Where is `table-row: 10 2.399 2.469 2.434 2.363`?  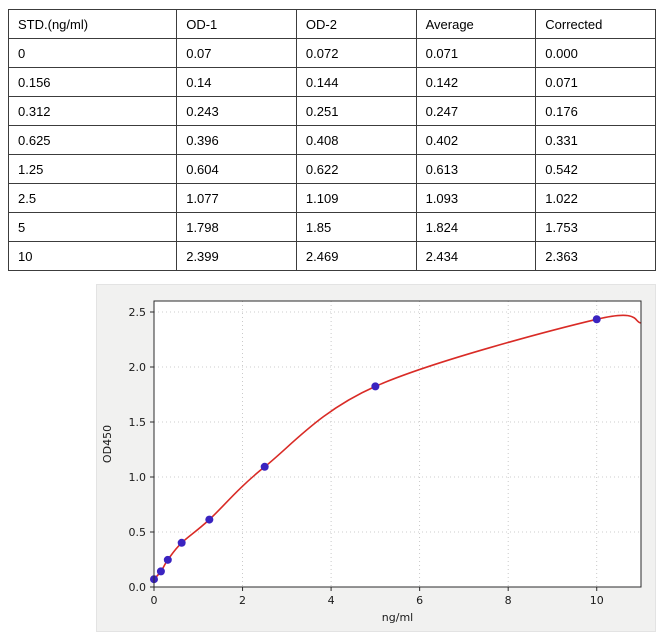
table-row: 10 2.399 2.469 2.434 2.363 is located at coordinates (331, 256).